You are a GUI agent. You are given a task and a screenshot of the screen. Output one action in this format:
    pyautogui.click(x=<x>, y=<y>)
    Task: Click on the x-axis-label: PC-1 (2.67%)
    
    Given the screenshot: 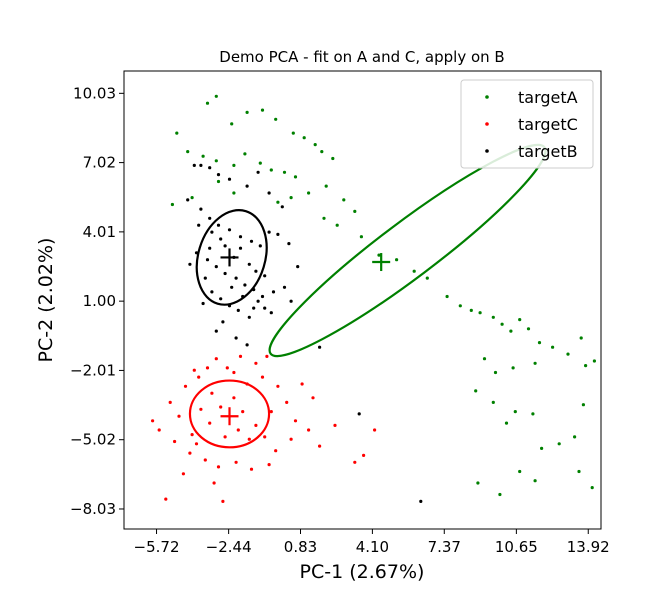 What is the action you would take?
    pyautogui.click(x=362, y=572)
    